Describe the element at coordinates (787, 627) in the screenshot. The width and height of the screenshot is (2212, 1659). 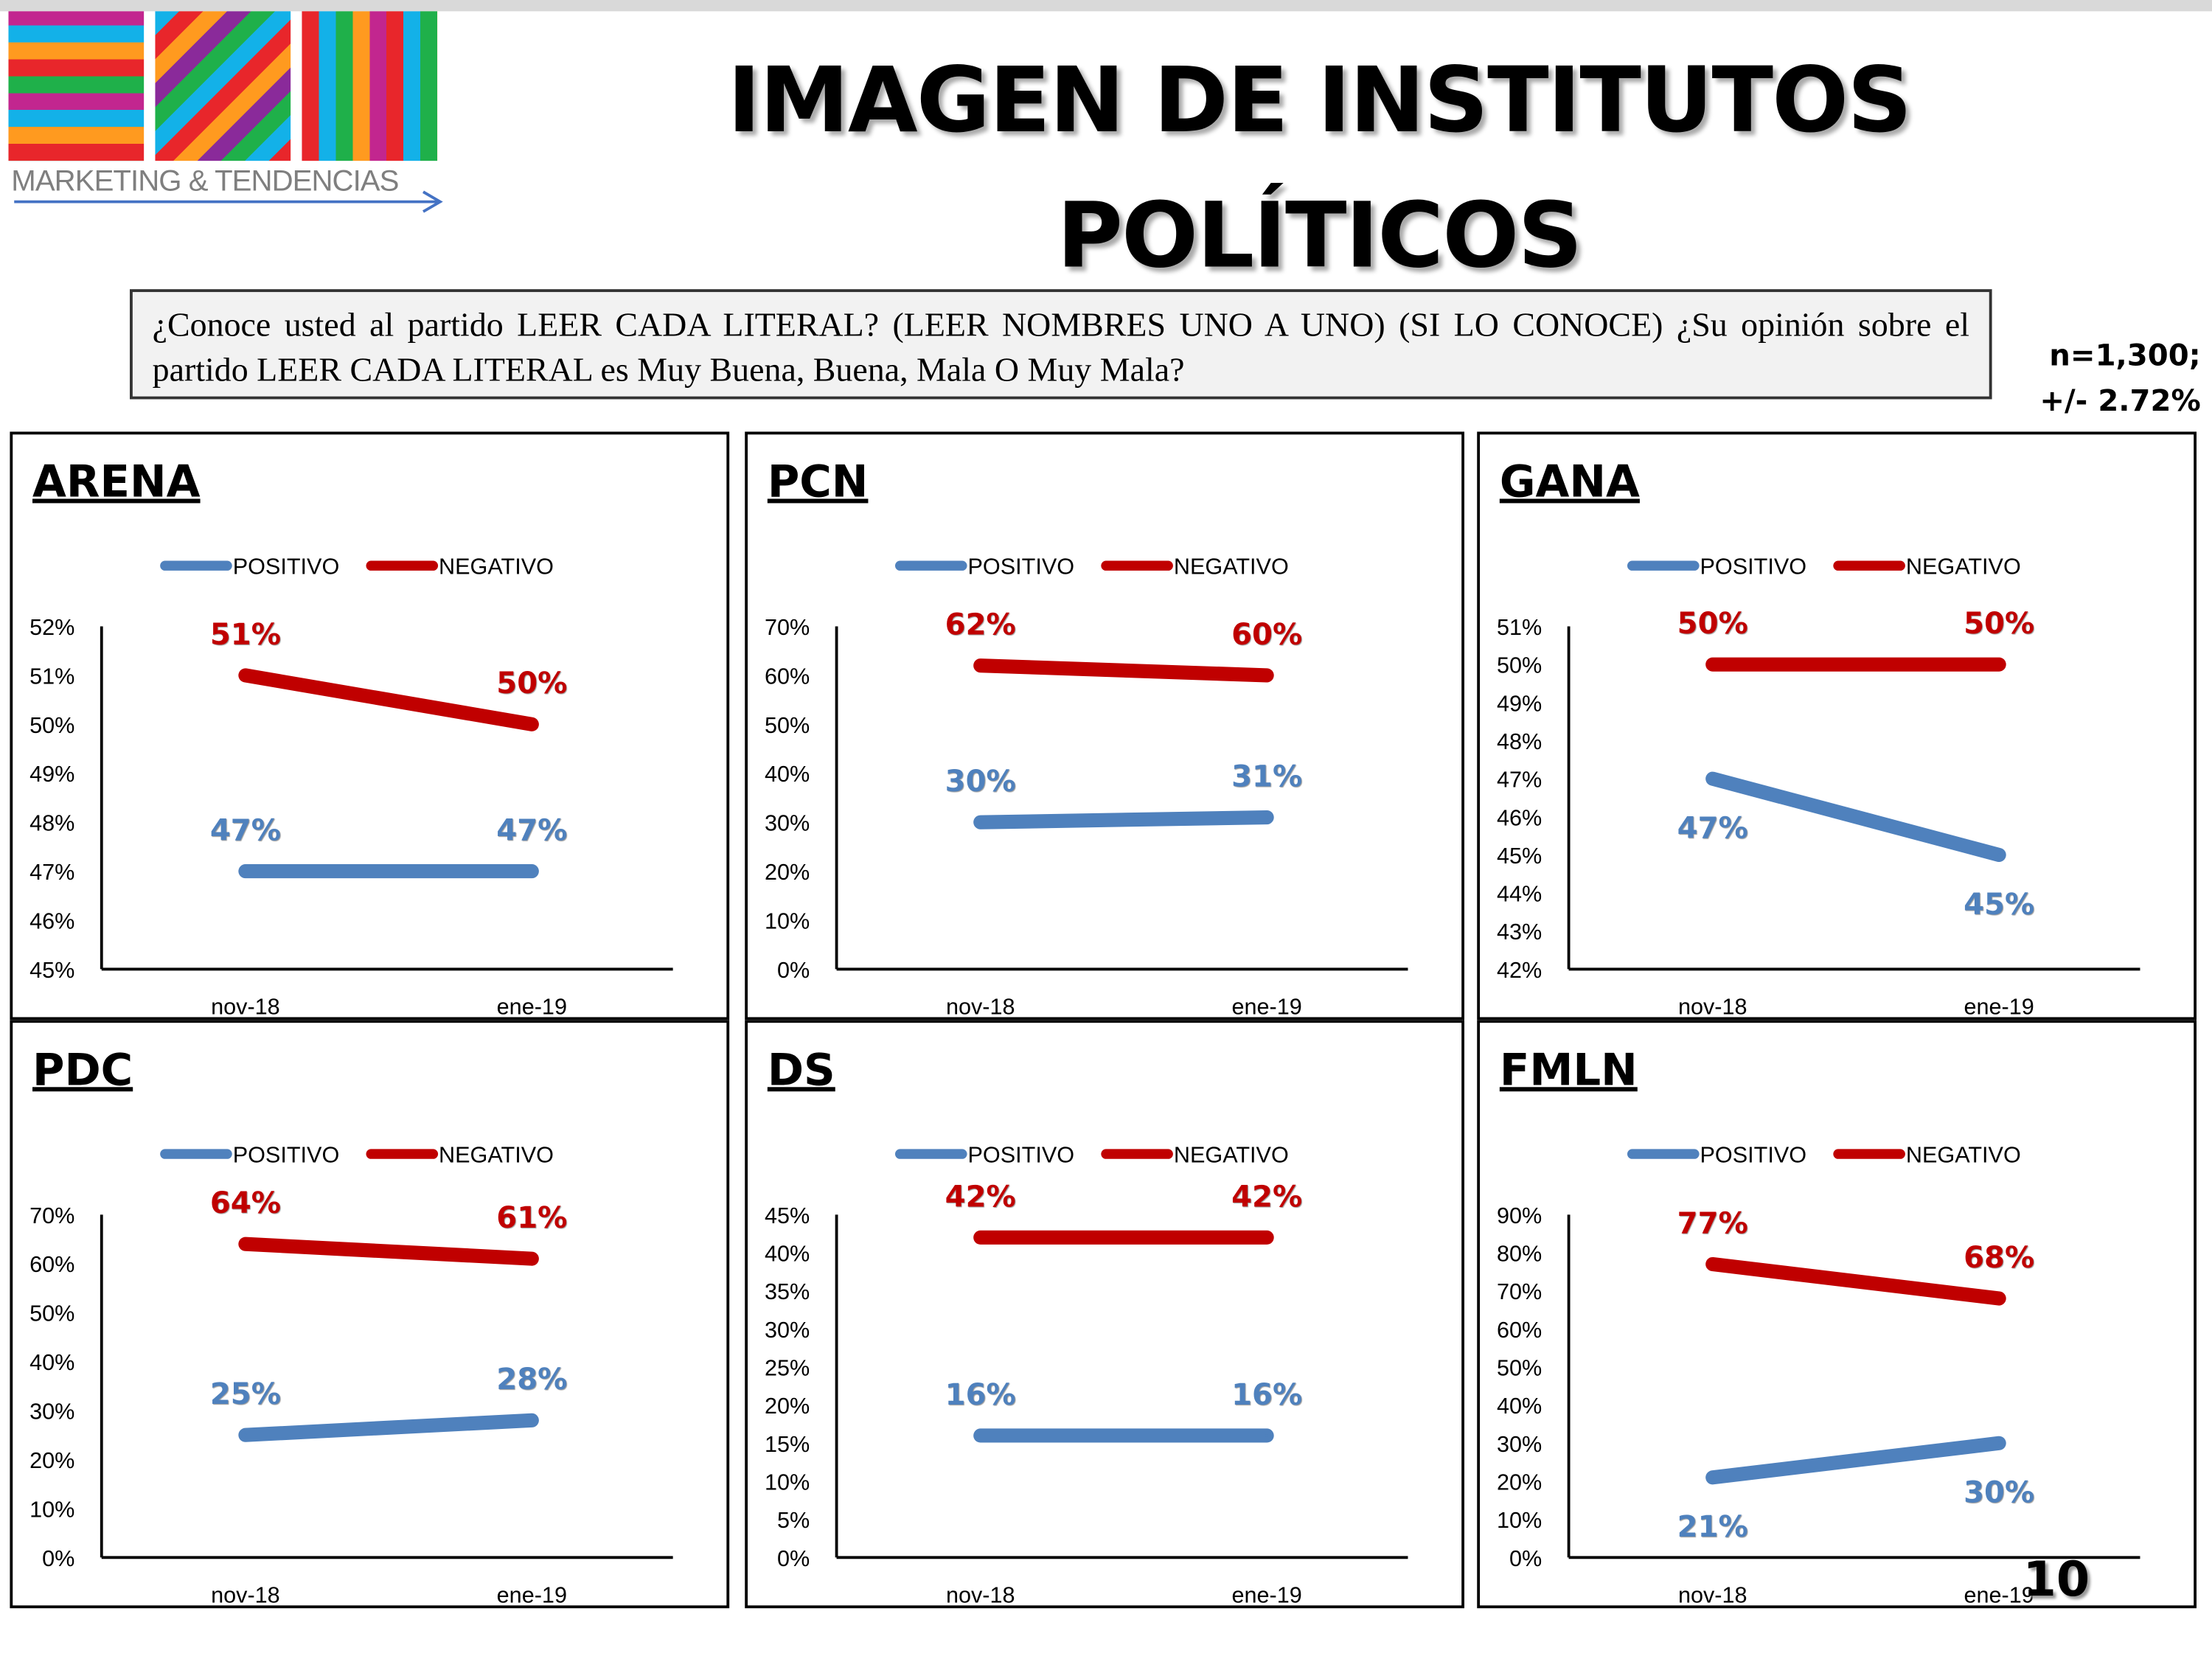
I see `y-tick-label: 70%` at that location.